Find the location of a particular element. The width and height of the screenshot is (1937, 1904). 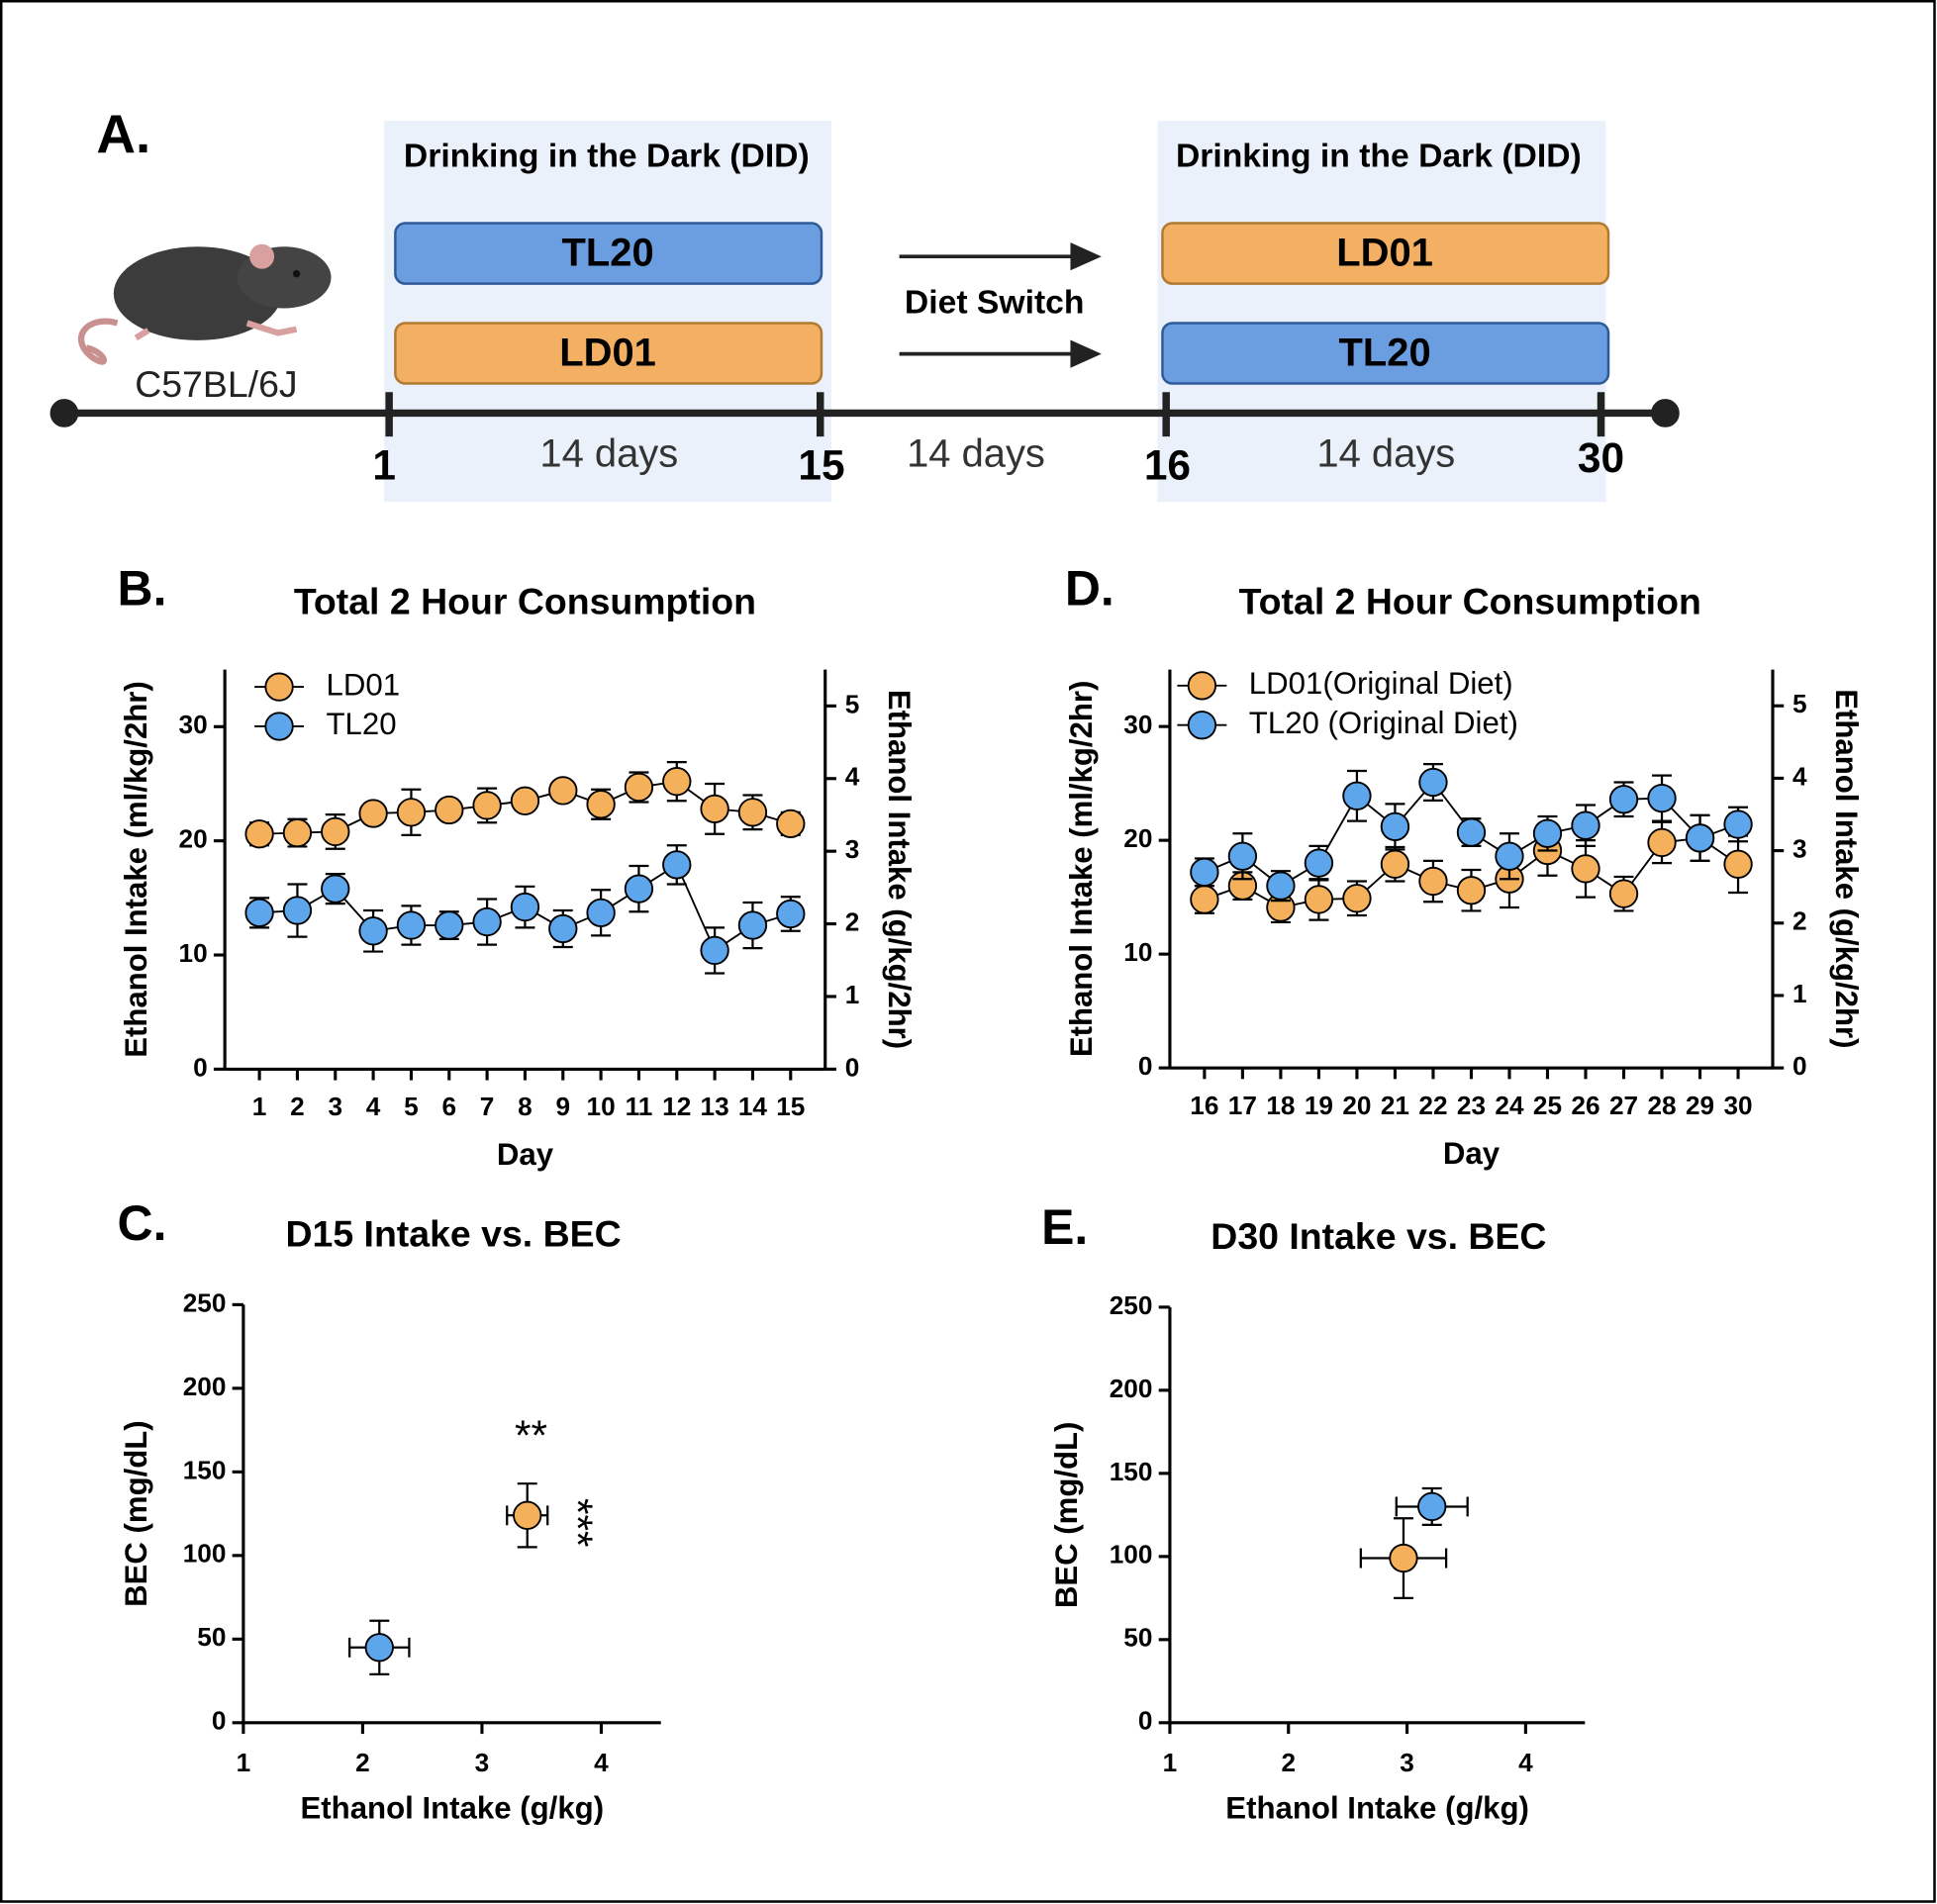

x-tick-label: 23 is located at coordinates (1472, 1105).